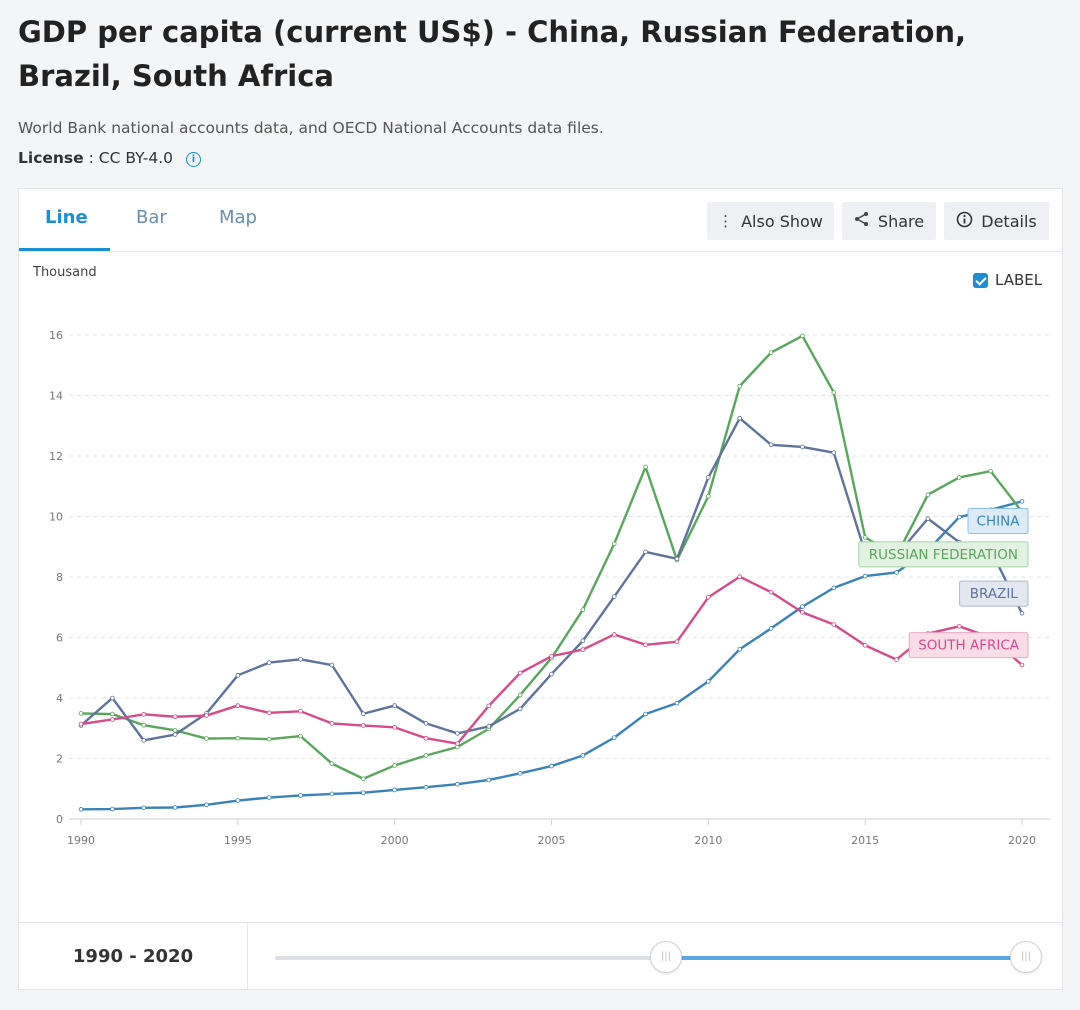  Describe the element at coordinates (862, 221) in the screenshot. I see `share-icon` at that location.